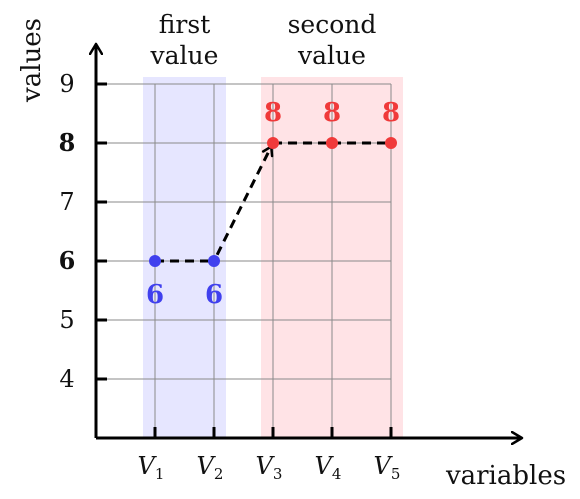 This screenshot has width=580, height=499. Describe the element at coordinates (67, 142) in the screenshot. I see `y-tick-label: 8` at that location.